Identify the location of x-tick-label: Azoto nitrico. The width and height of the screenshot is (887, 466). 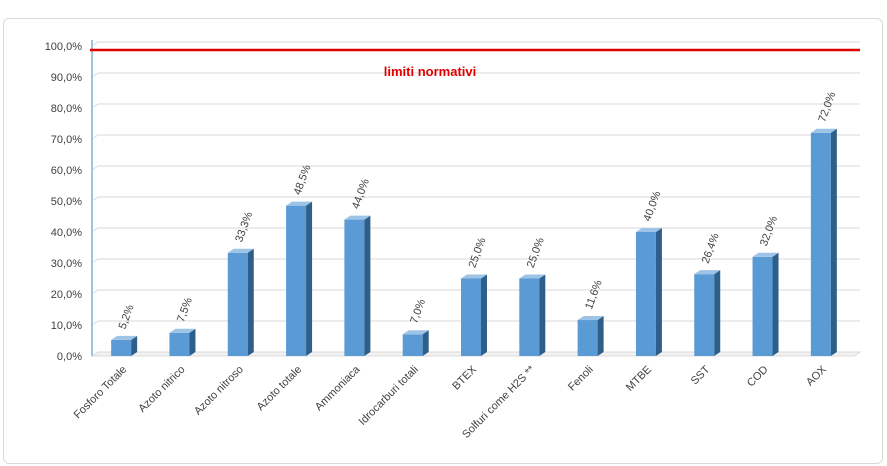
(161, 389).